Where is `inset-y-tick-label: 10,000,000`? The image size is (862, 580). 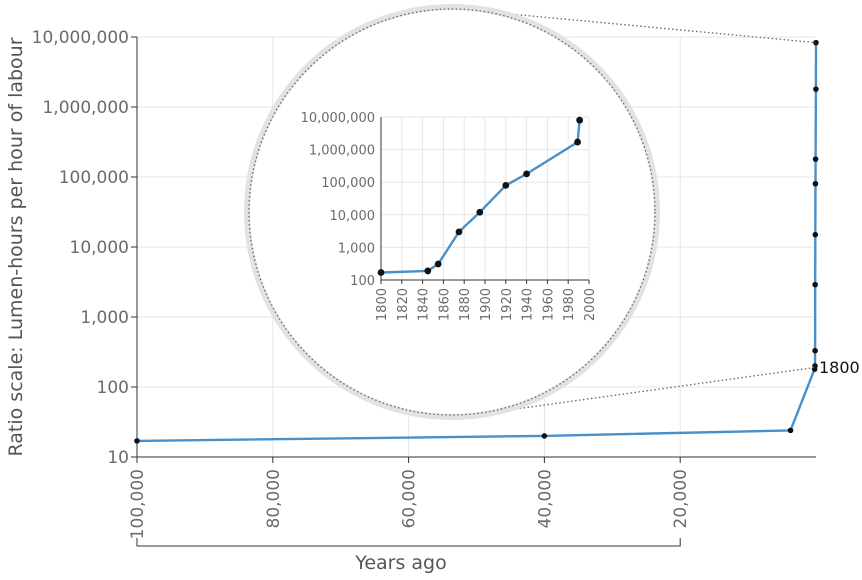
inset-y-tick-label: 10,000,000 is located at coordinates (338, 118).